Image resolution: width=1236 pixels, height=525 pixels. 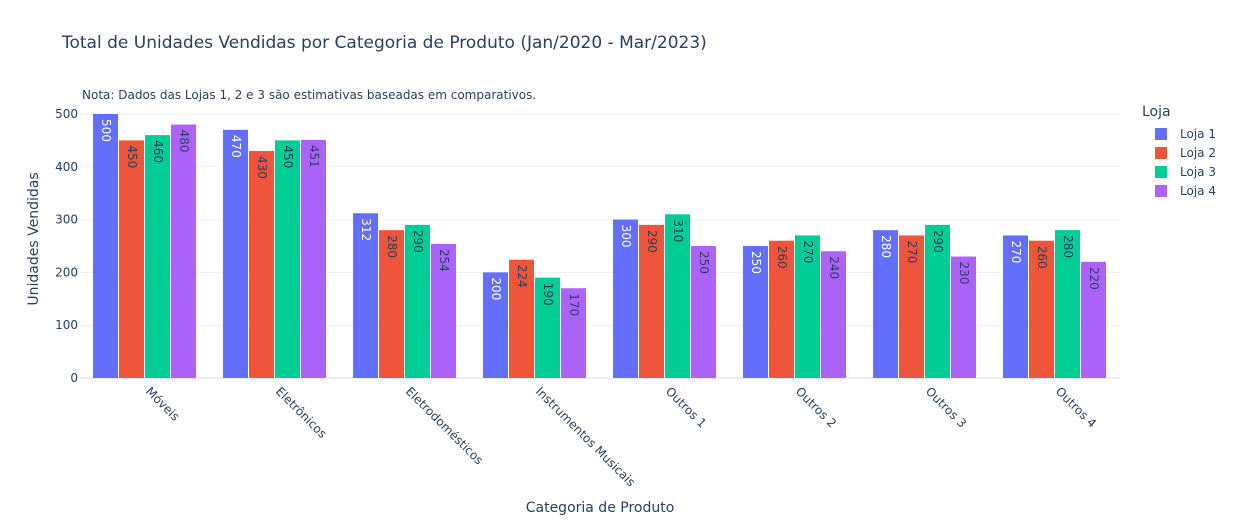 I want to click on bar-value-label: 451, so click(x=314, y=156).